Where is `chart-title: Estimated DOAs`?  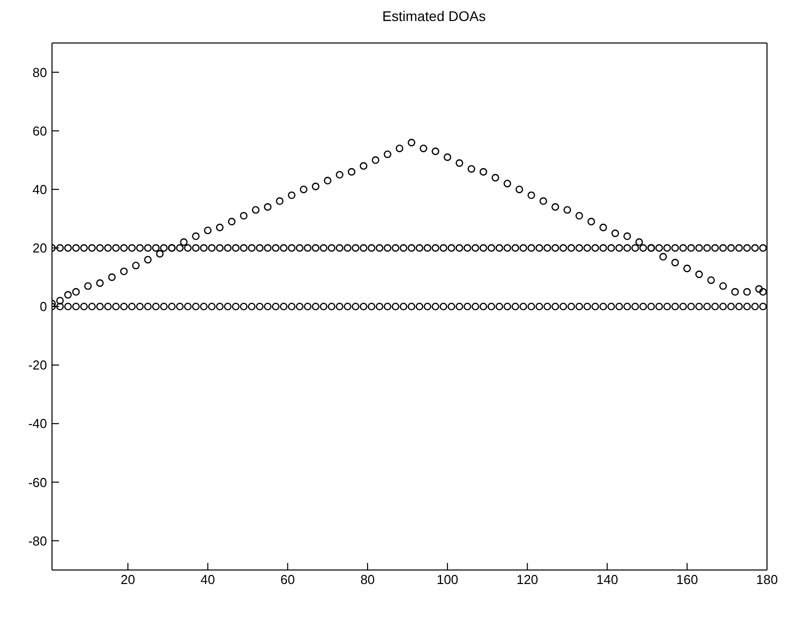
chart-title: Estimated DOAs is located at coordinates (434, 17).